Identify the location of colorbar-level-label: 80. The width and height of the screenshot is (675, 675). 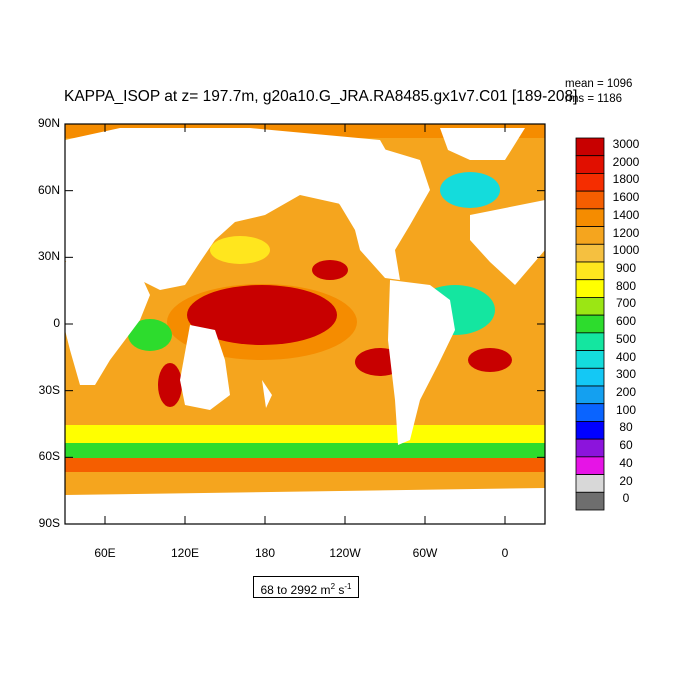
(626, 427).